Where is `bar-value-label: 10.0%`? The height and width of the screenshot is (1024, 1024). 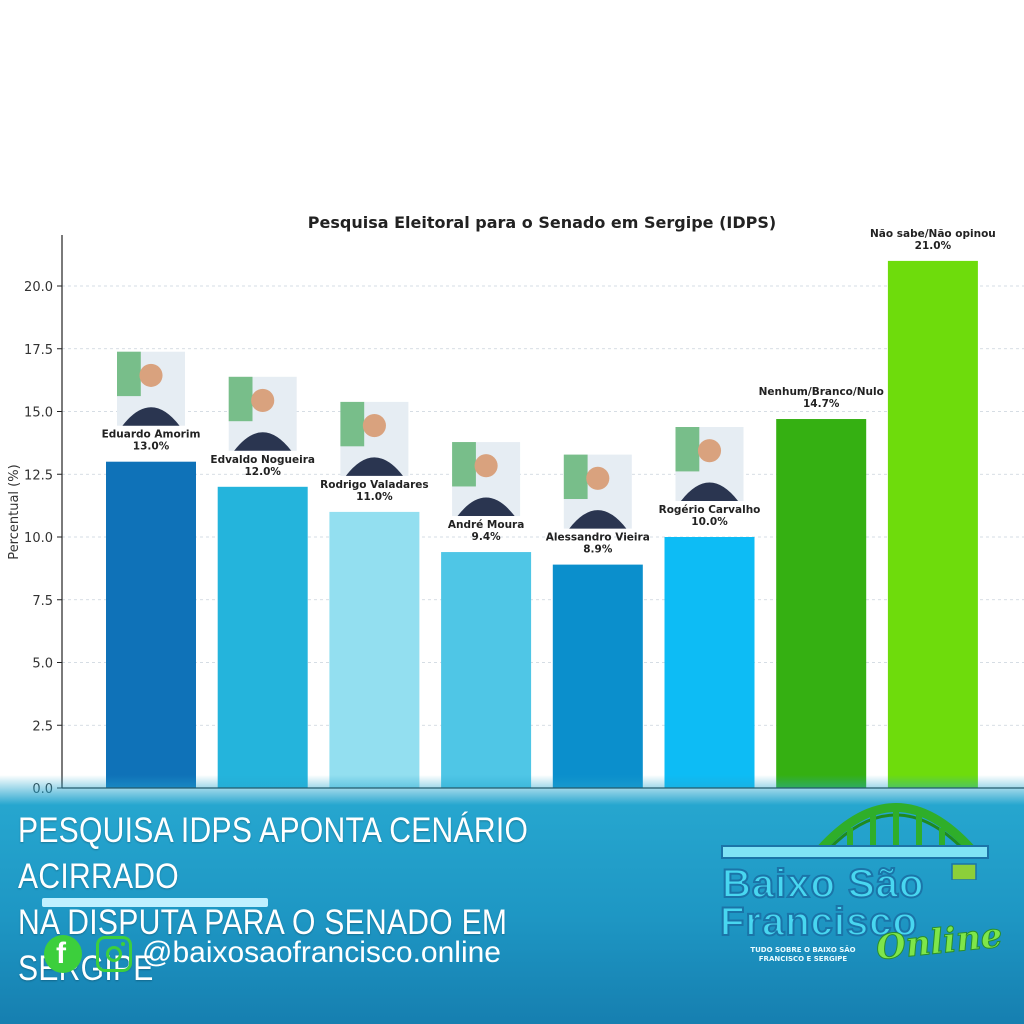 bar-value-label: 10.0% is located at coordinates (709, 522).